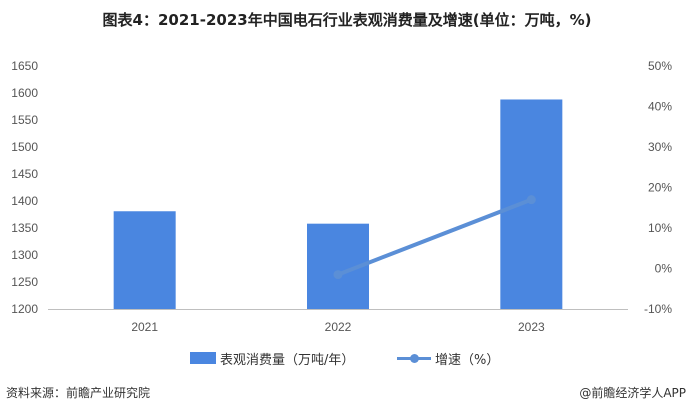 Image resolution: width=694 pixels, height=414 pixels. I want to click on y-left-tick-label-3: 1350, so click(24, 228).